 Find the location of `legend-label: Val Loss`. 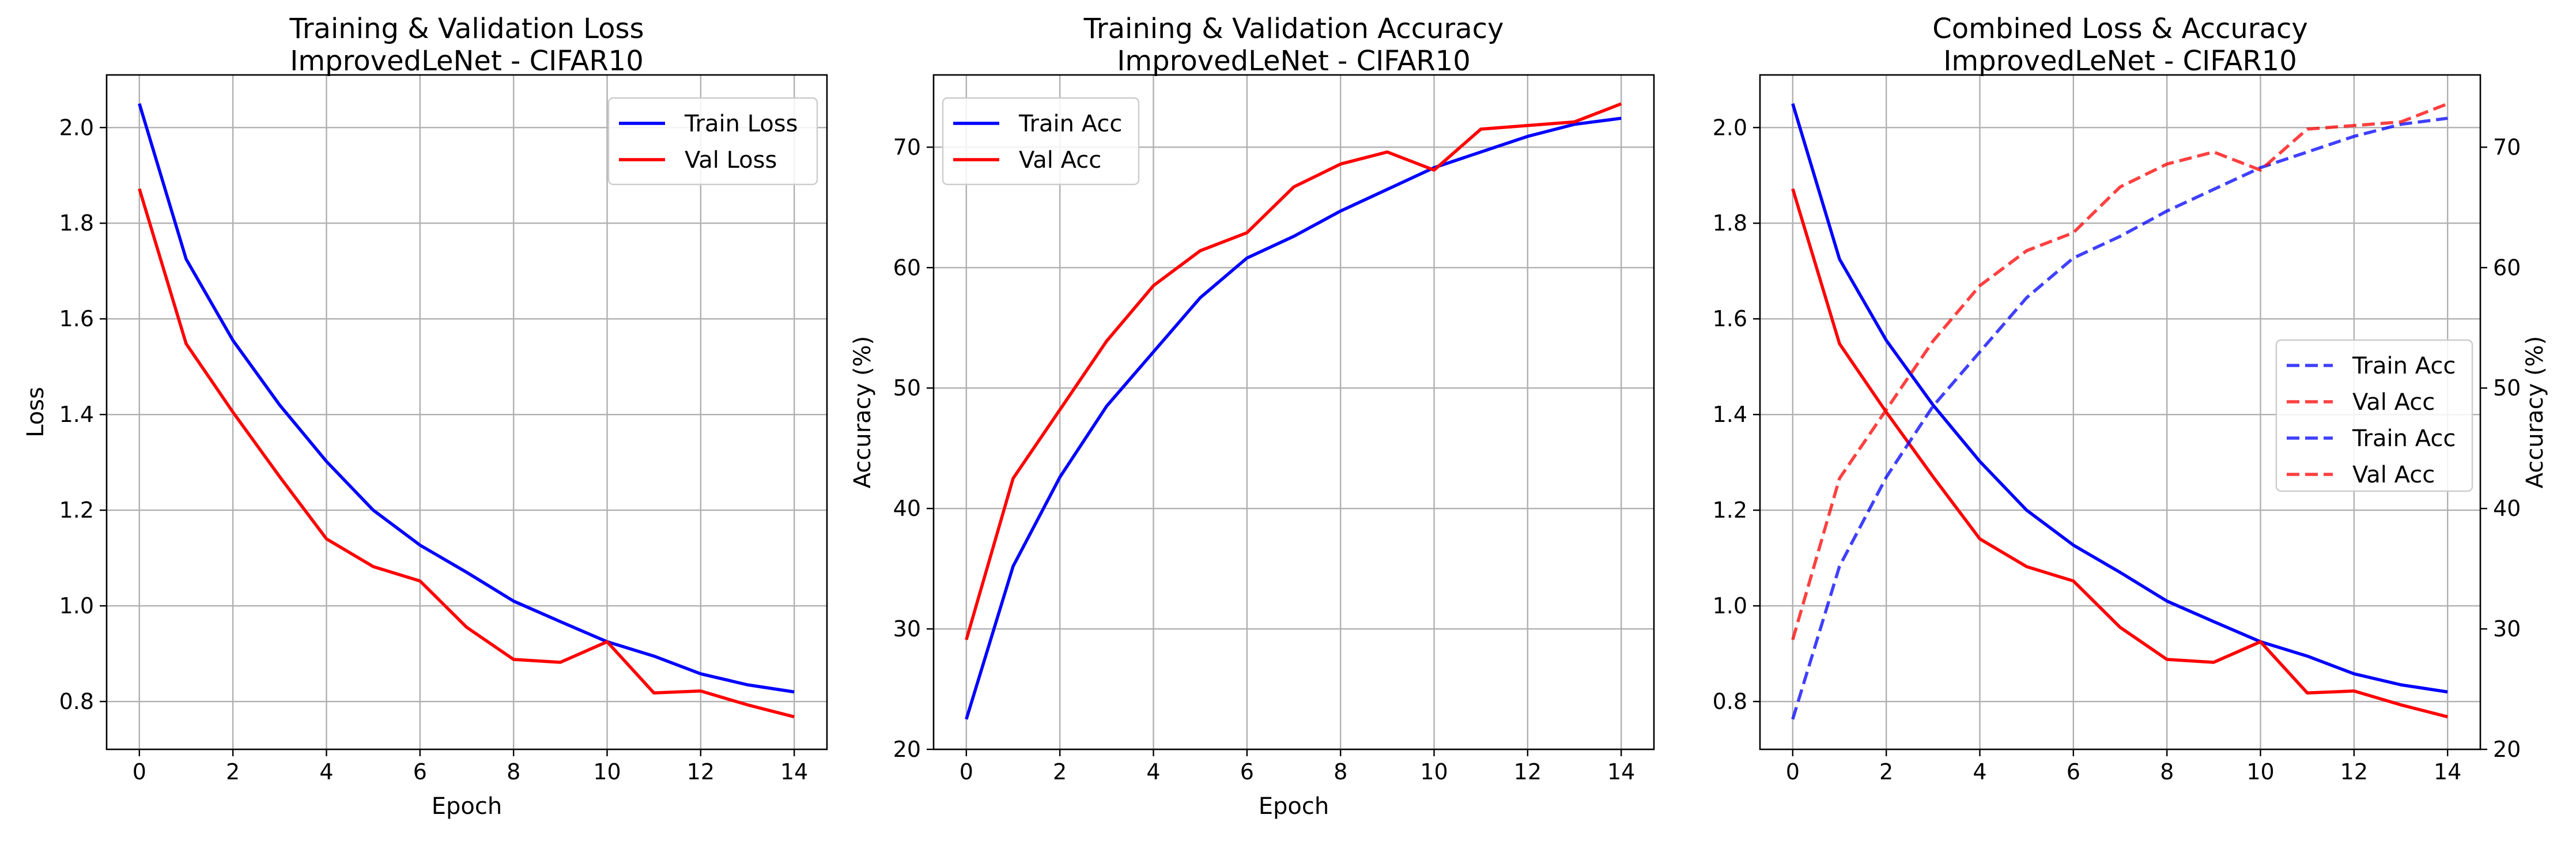

legend-label: Val Loss is located at coordinates (731, 160).